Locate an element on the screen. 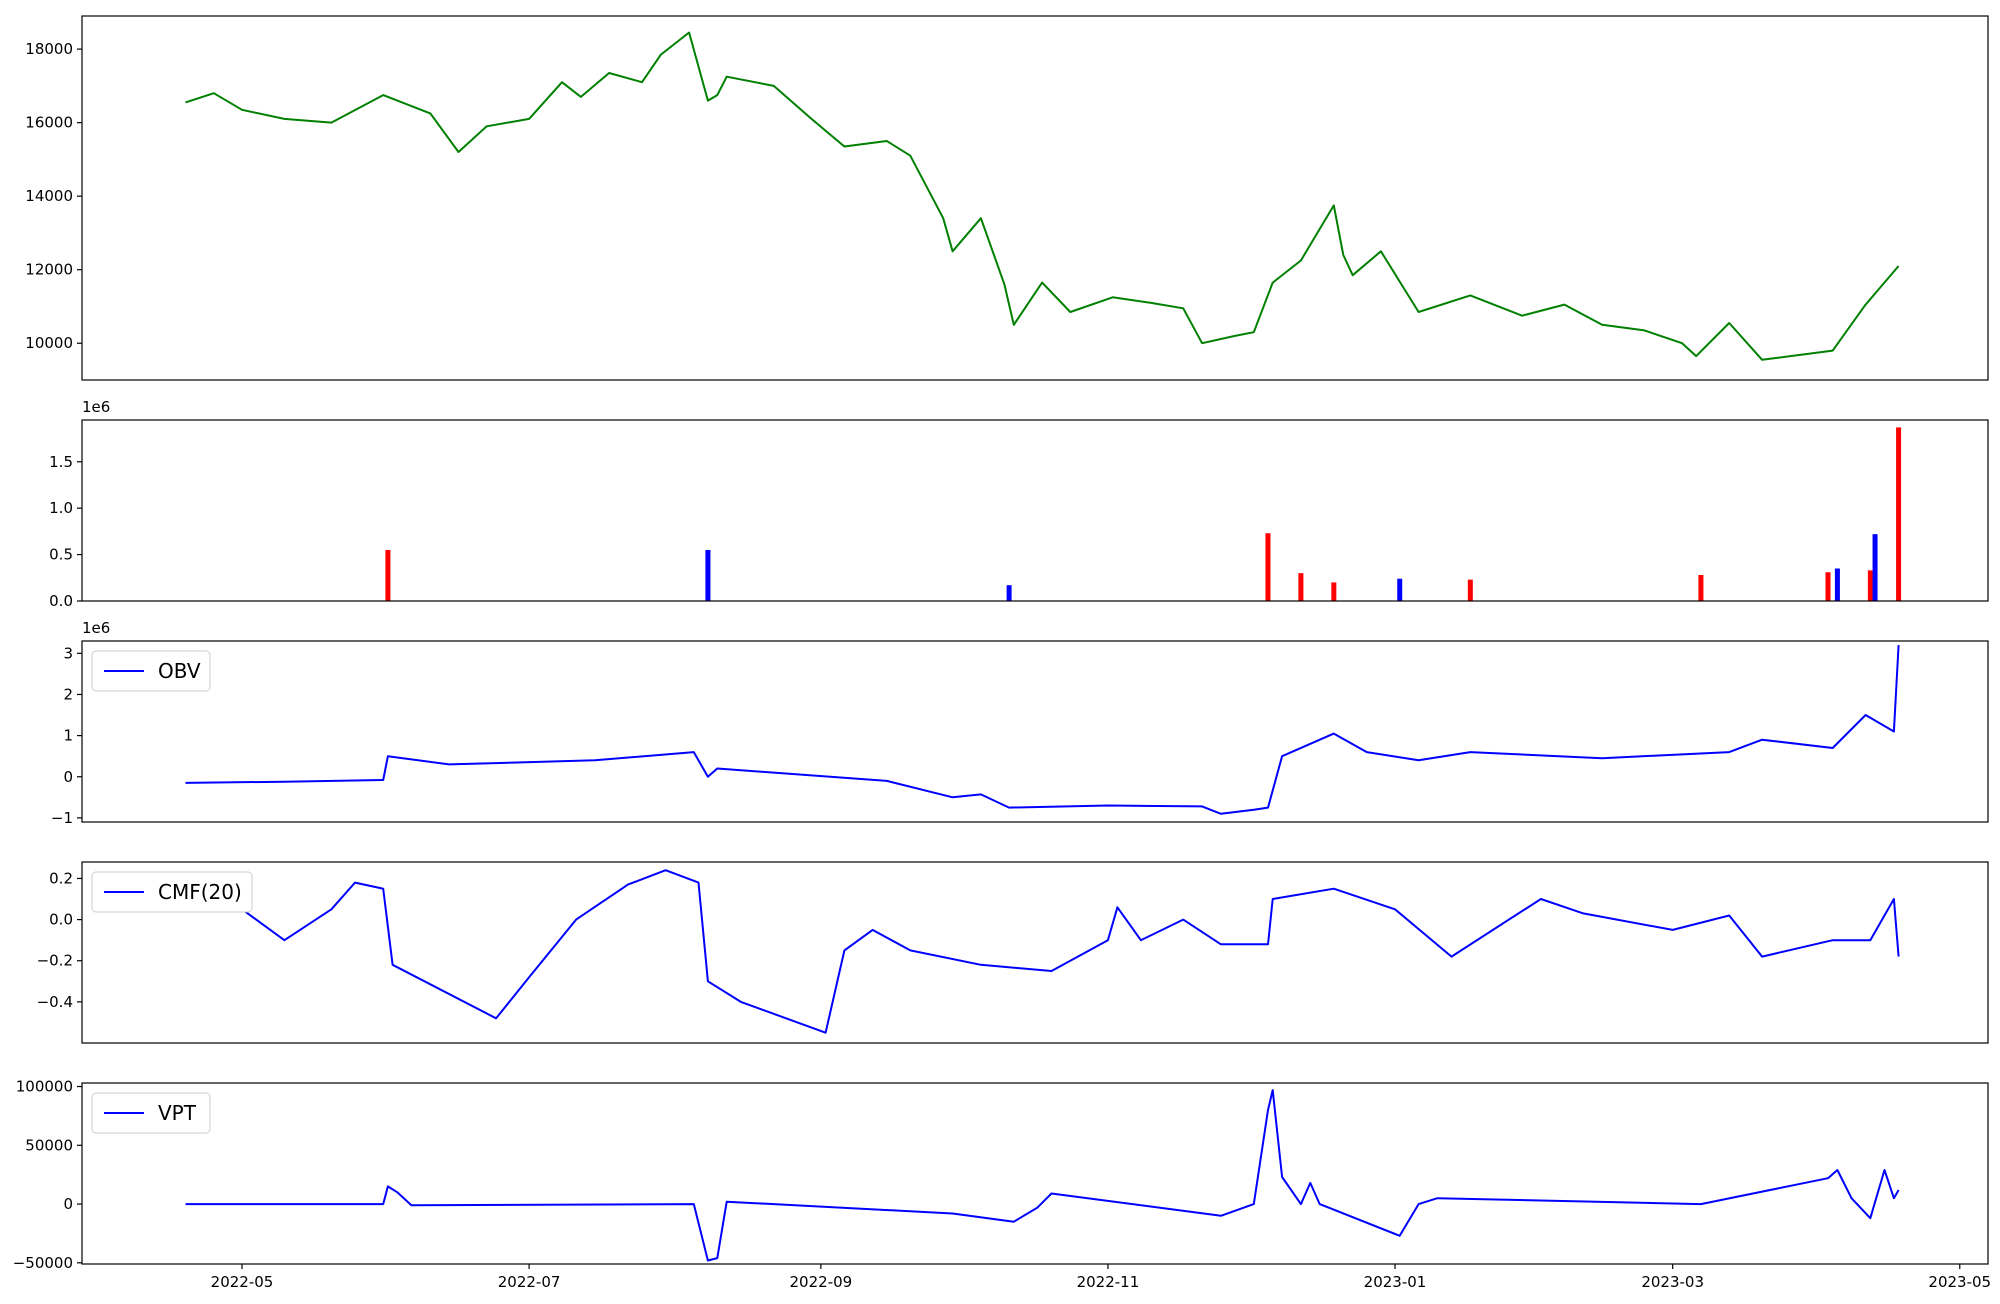 The height and width of the screenshot is (1304, 2000). legend: VPT is located at coordinates (151, 1113).